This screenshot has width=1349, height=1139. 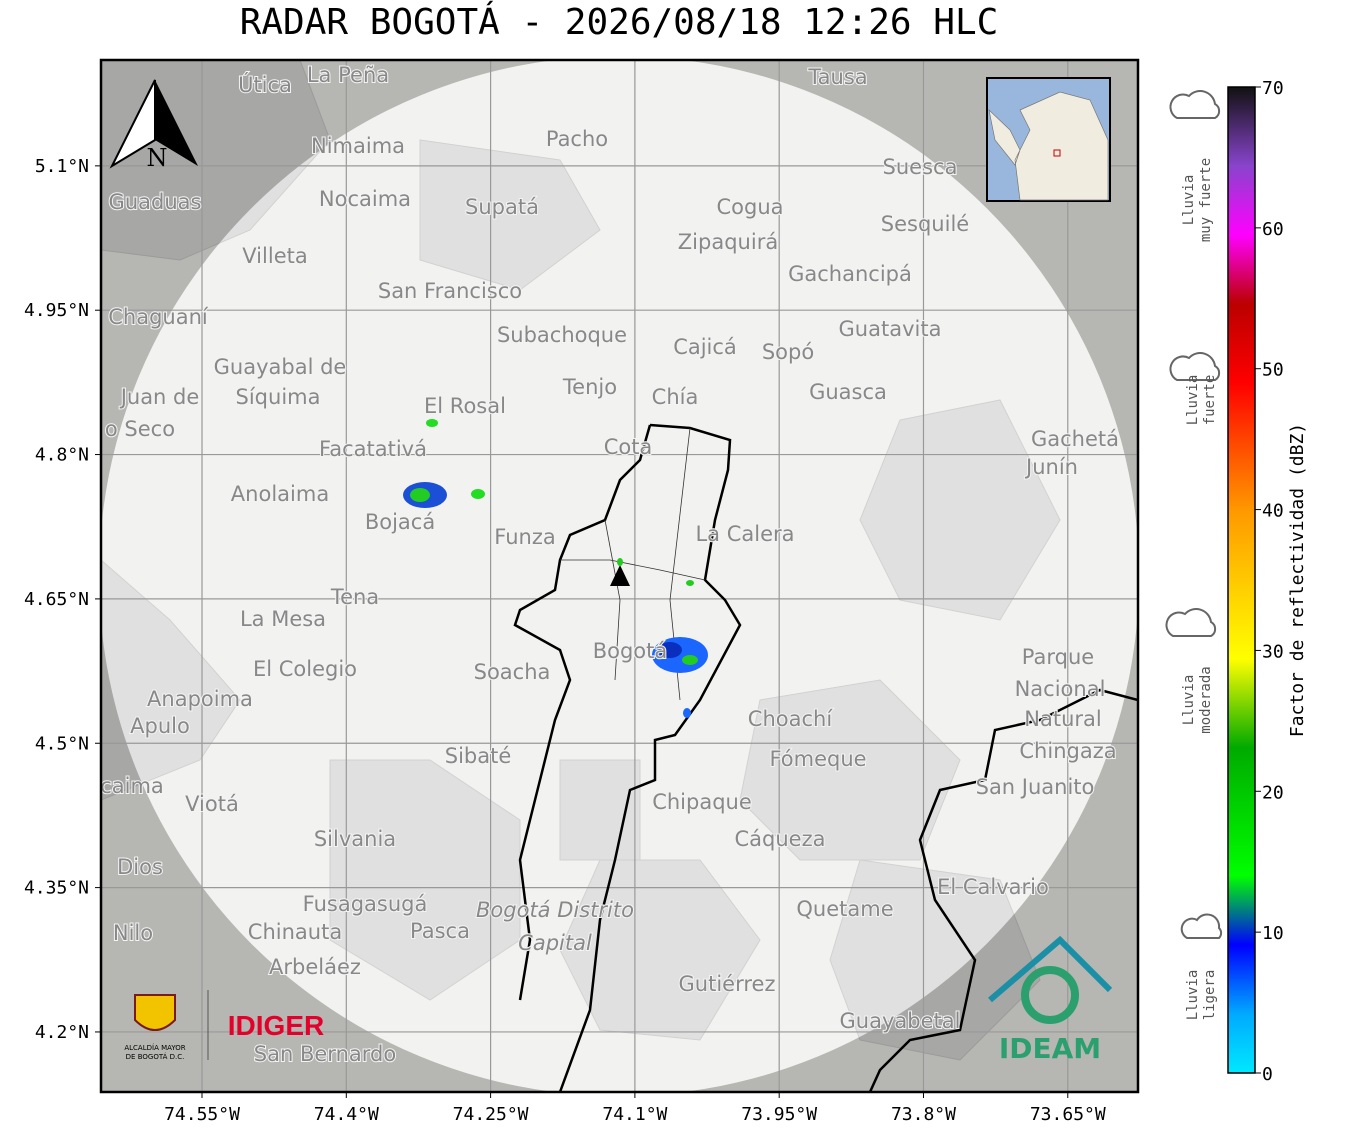 I want to click on place-label: Bojacá, so click(x=400, y=522).